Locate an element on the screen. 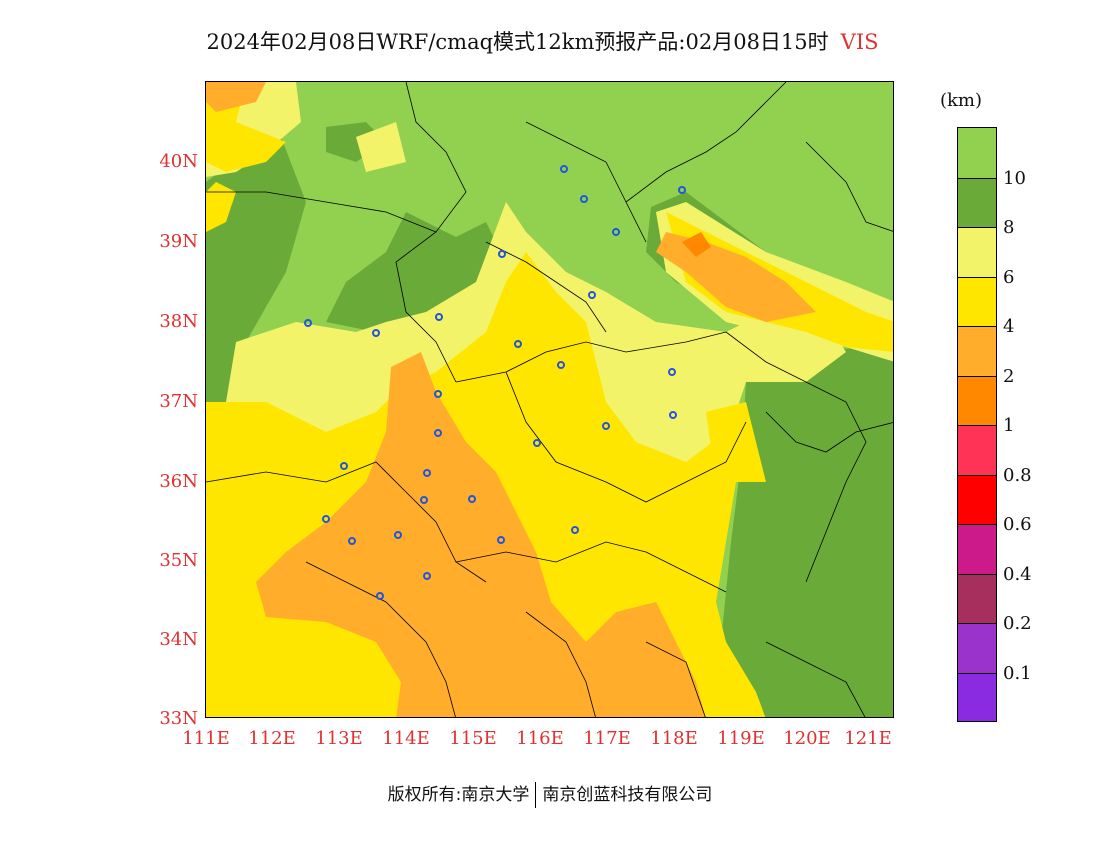 The image size is (1100, 850). lat-label-37n: 37N is located at coordinates (178, 401).